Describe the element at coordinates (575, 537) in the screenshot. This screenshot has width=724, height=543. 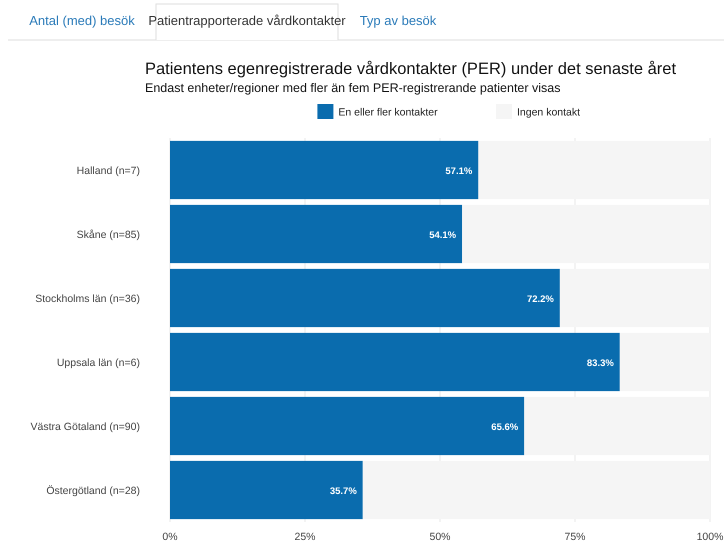
I see `x-tick-label: 75%` at that location.